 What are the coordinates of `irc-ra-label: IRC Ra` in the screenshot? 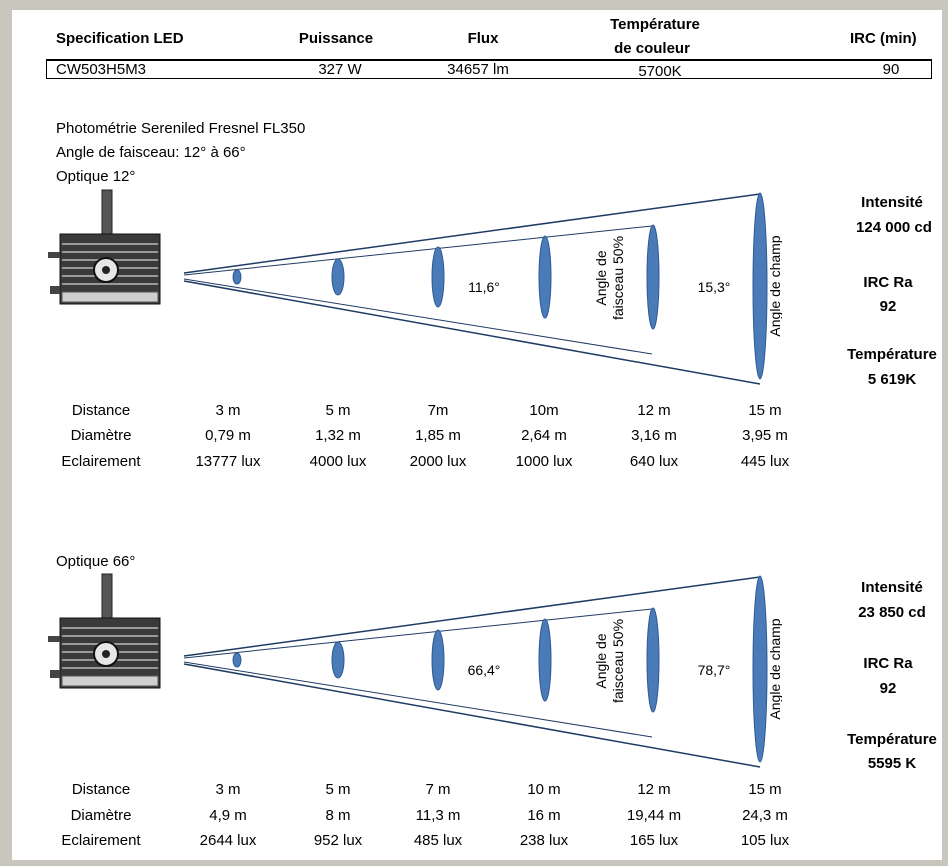 It's located at (888, 282).